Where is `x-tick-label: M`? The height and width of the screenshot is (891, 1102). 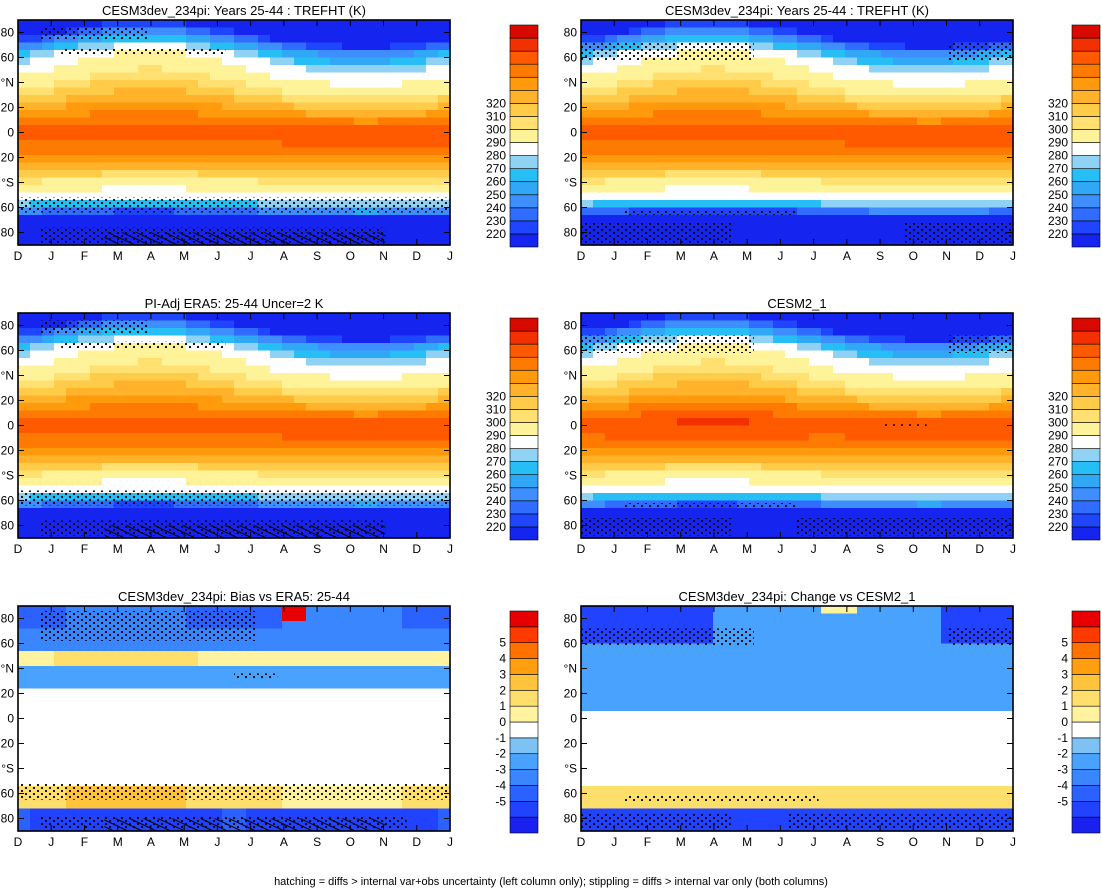 x-tick-label: M is located at coordinates (118, 549).